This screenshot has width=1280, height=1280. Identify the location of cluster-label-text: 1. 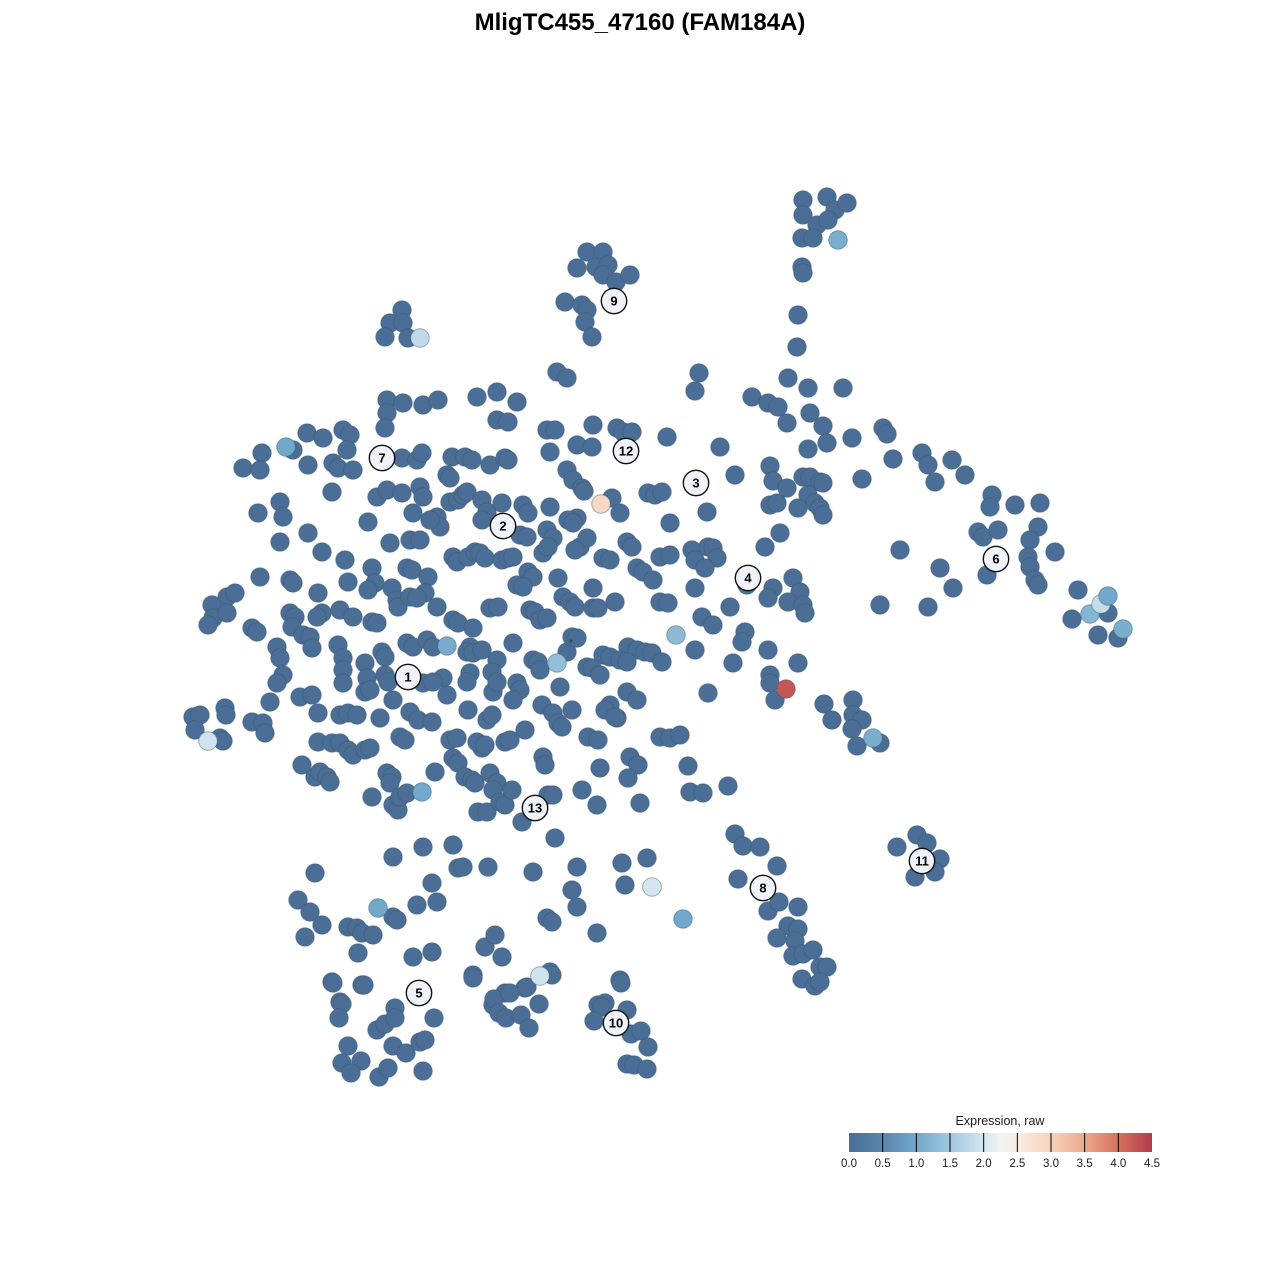
(407, 677).